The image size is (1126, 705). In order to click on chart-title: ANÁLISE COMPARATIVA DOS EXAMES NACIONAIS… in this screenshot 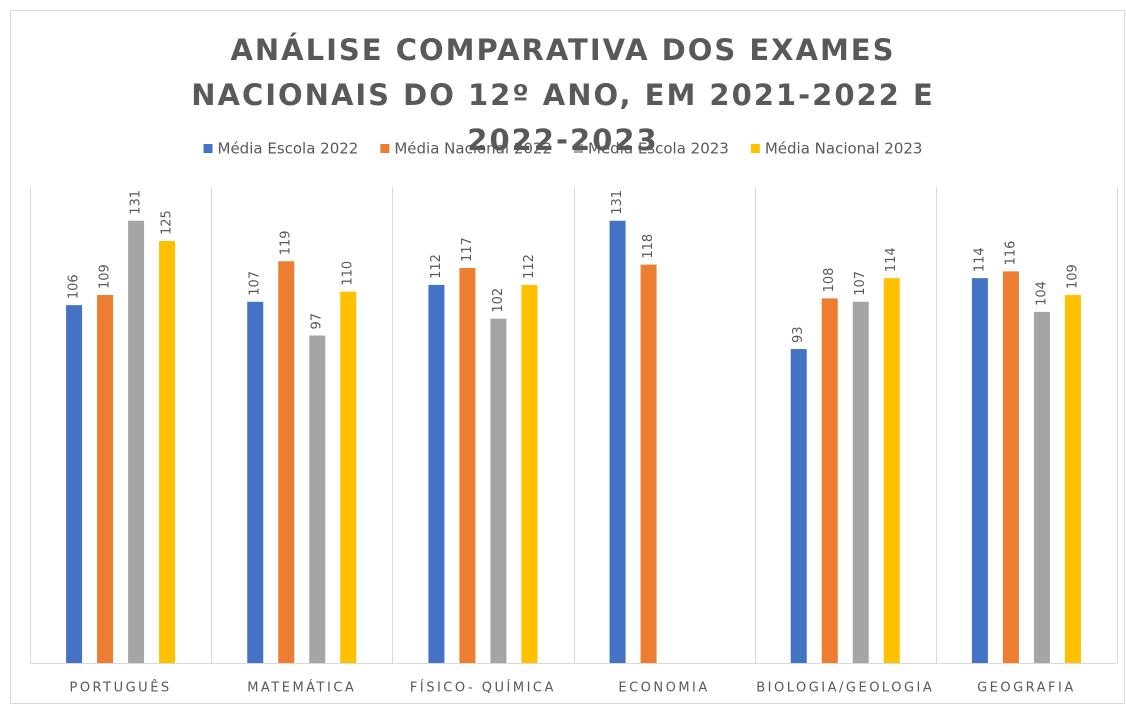, I will do `click(563, 95)`.